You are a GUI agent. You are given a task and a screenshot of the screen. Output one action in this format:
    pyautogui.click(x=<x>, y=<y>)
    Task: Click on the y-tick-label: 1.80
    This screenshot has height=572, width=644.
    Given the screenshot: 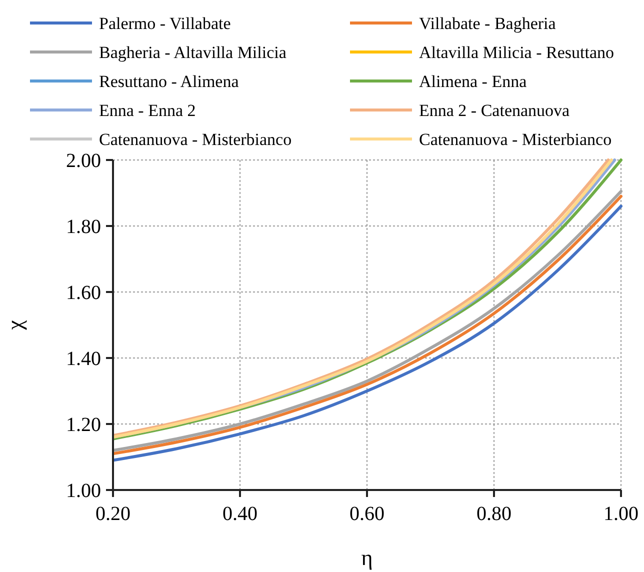 What is the action you would take?
    pyautogui.click(x=83, y=227)
    